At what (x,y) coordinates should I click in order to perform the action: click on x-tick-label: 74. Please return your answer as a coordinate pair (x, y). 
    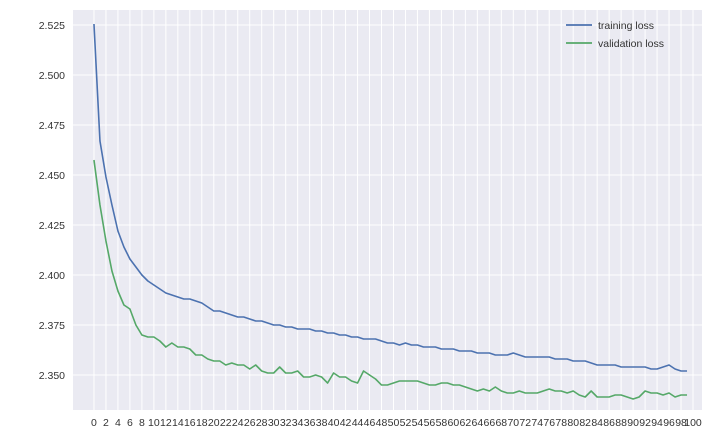
    Looking at the image, I should click on (537, 423).